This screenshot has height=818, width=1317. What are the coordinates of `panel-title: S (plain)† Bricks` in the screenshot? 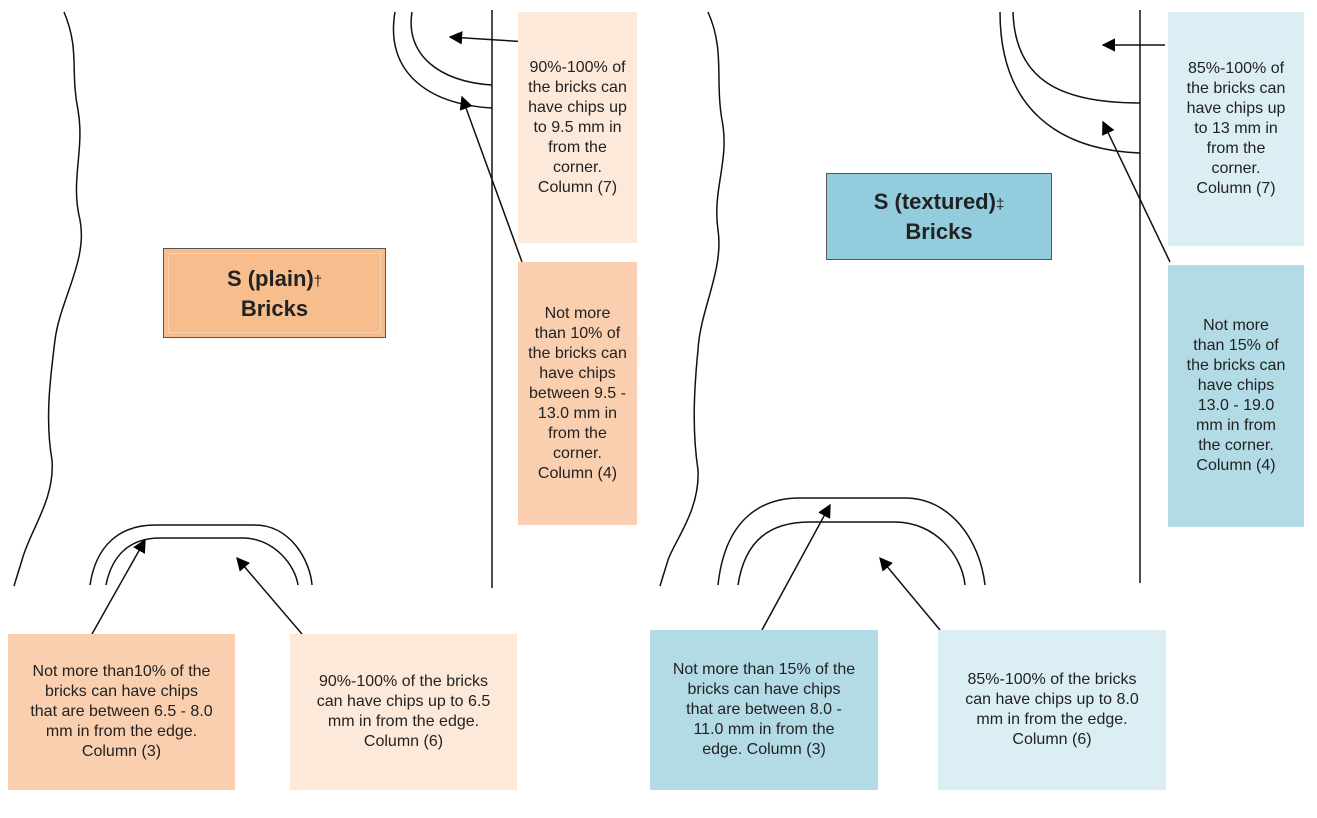 It's located at (274, 293).